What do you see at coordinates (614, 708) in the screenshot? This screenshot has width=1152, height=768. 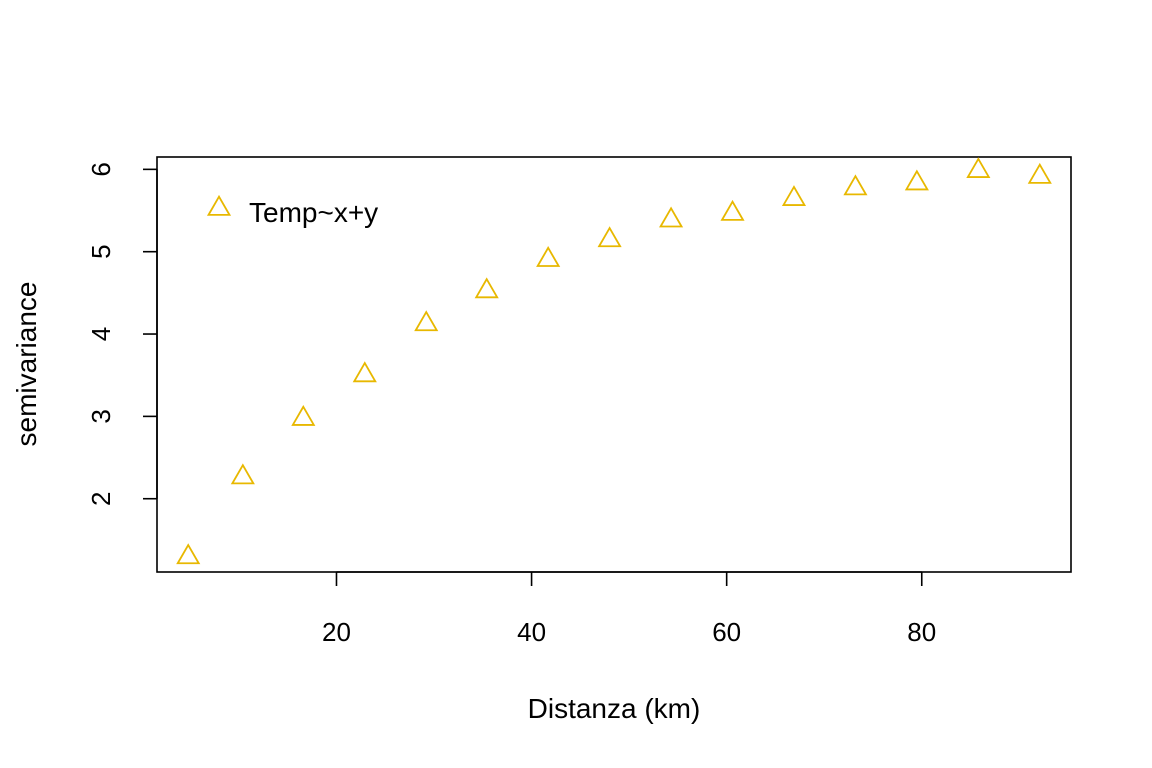 I see `x-axis-title: Distanza (km)` at bounding box center [614, 708].